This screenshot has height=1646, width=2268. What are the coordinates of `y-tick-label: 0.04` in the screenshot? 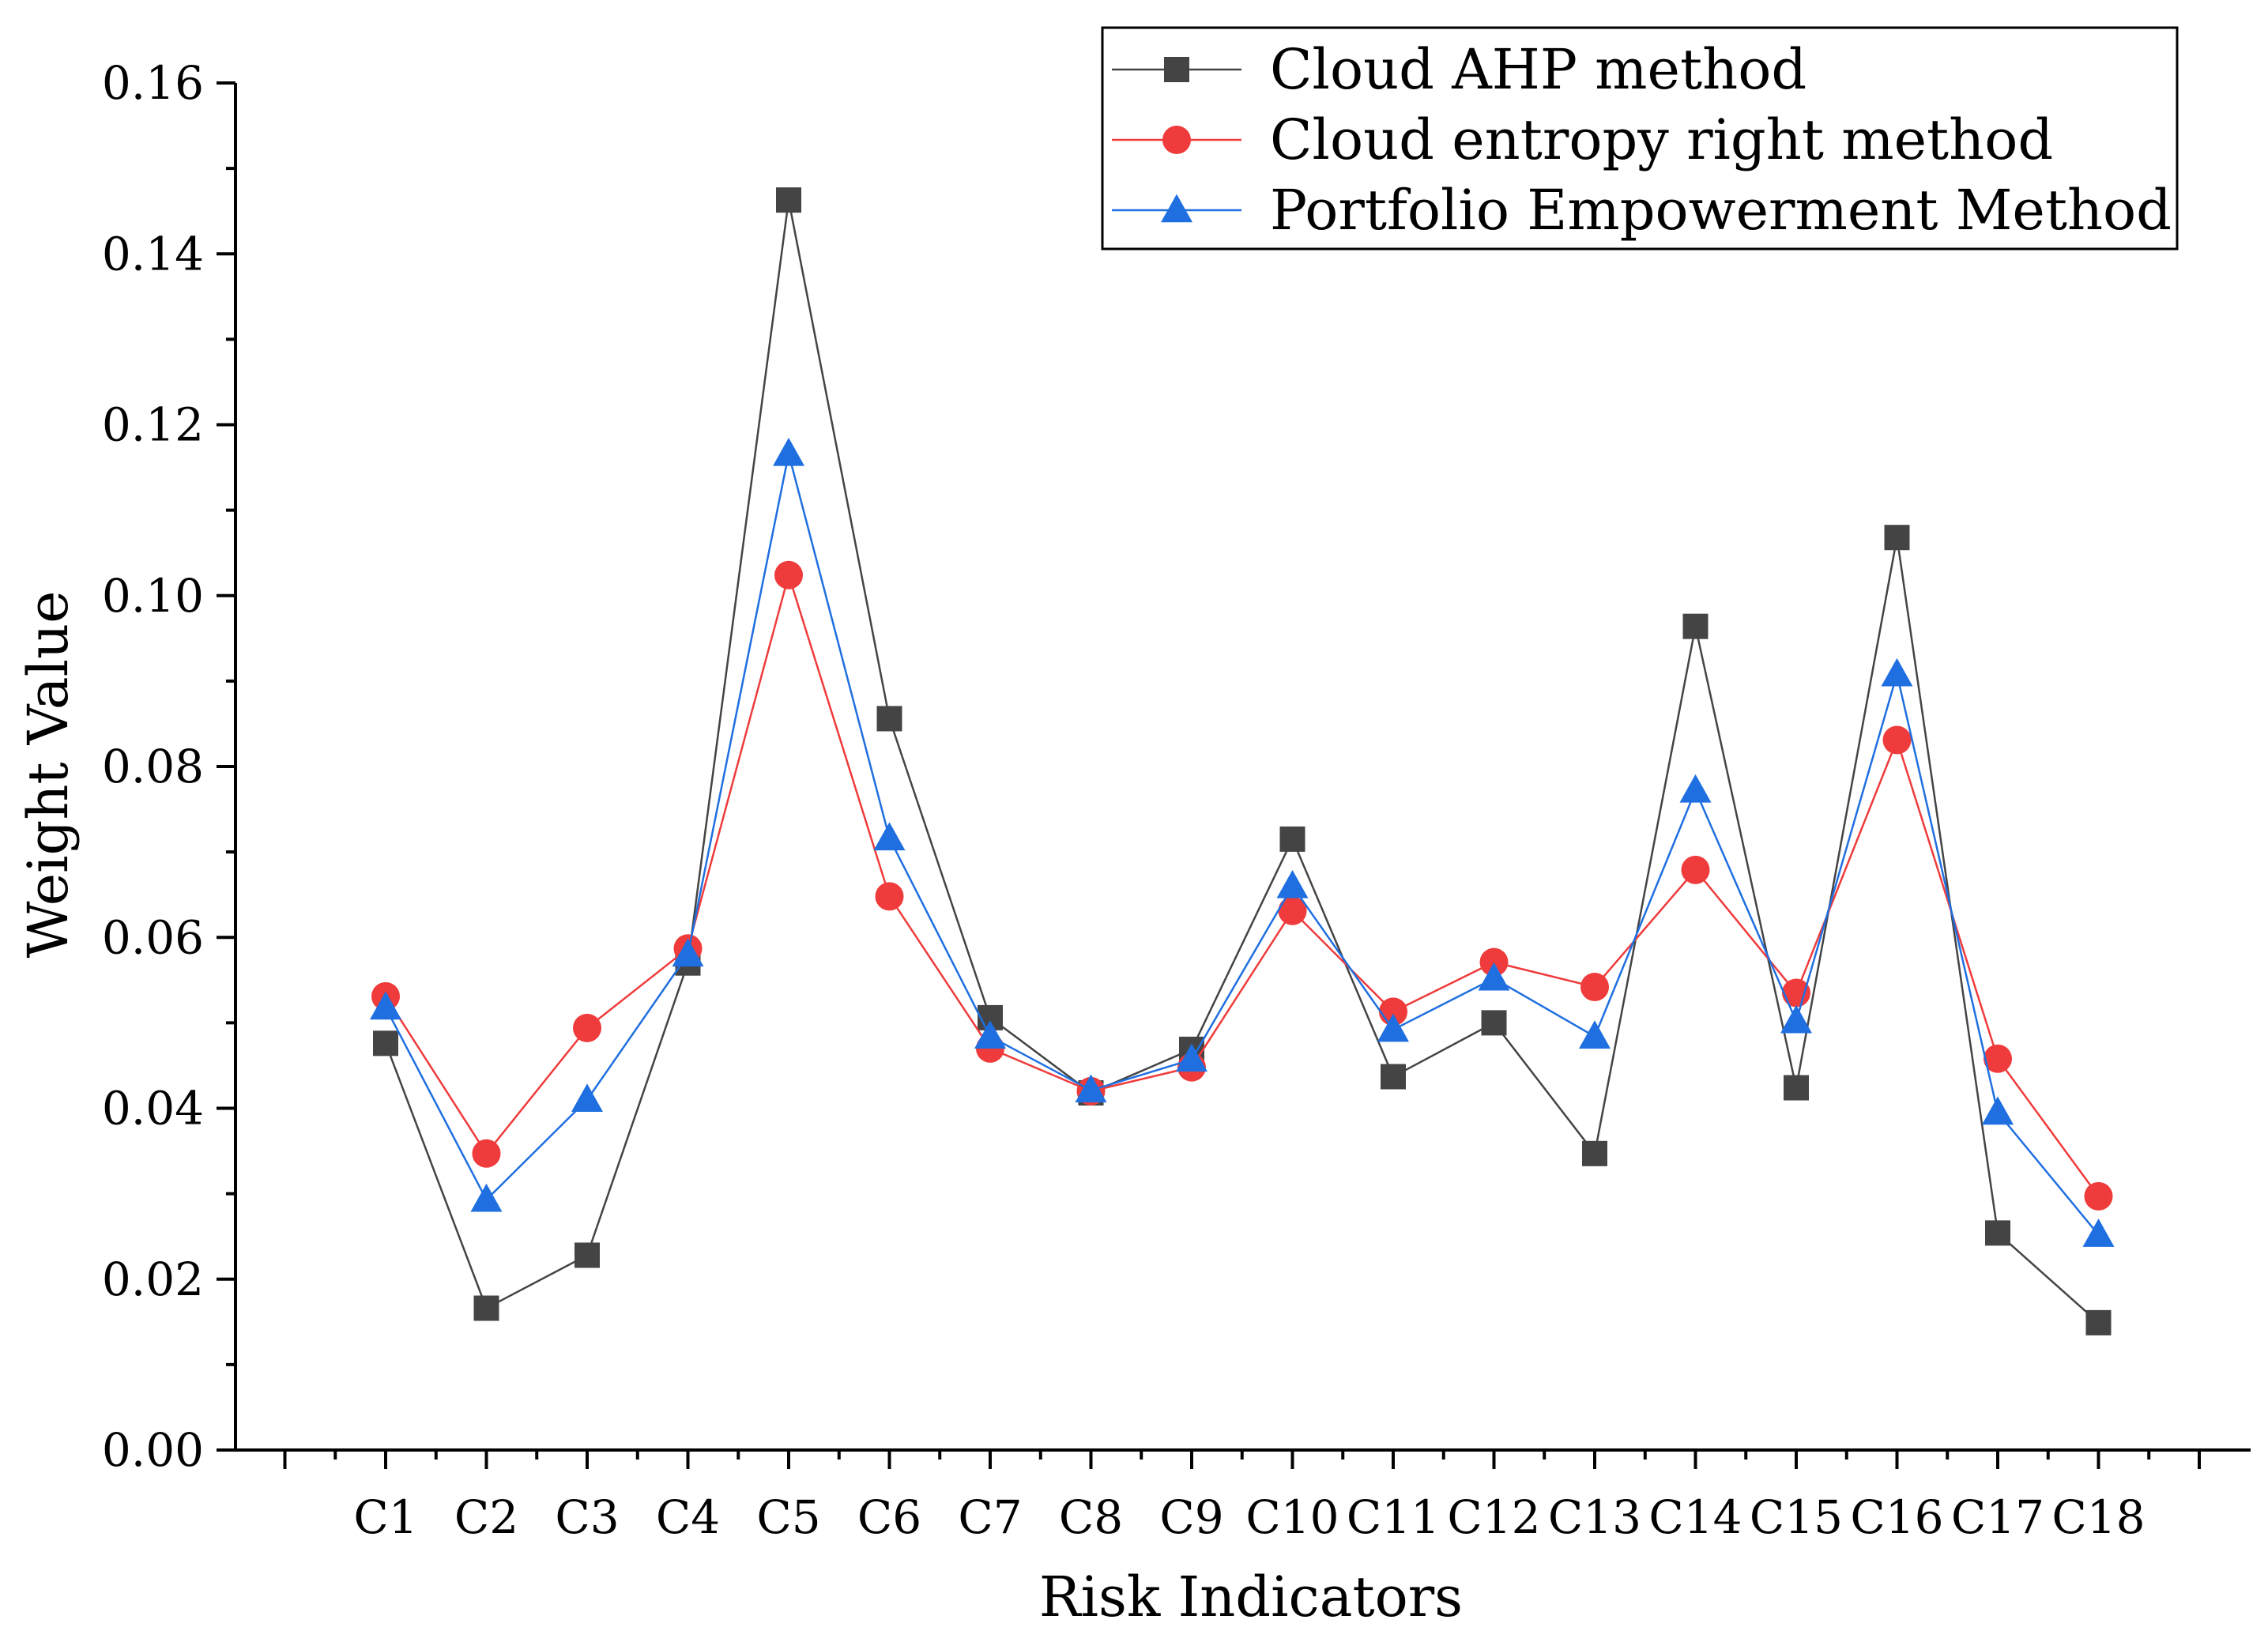 It's located at (153, 1109).